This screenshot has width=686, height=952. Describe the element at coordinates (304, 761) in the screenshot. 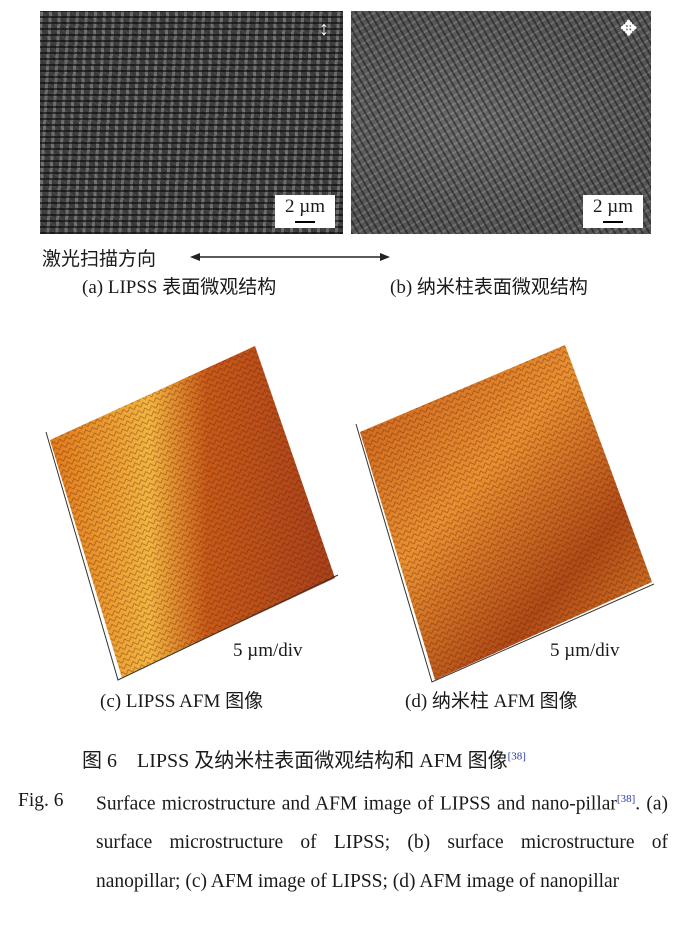

I see `figure-caption-cn: 图 6 LIPSS 及纳米柱表面微观结构和 AFM 图像[38]` at that location.